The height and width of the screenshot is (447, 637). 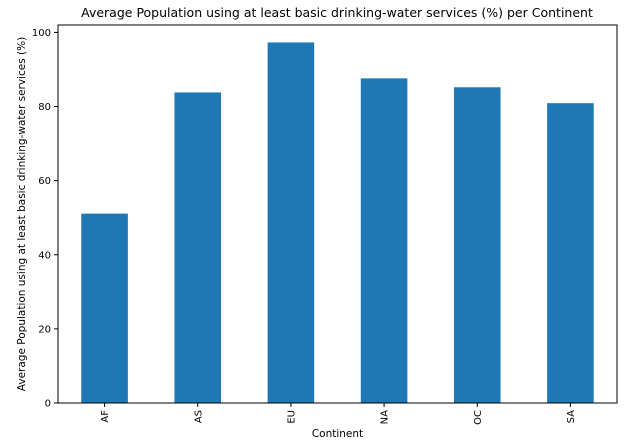 What do you see at coordinates (44, 107) in the screenshot?
I see `y-tick-label-80: 80` at bounding box center [44, 107].